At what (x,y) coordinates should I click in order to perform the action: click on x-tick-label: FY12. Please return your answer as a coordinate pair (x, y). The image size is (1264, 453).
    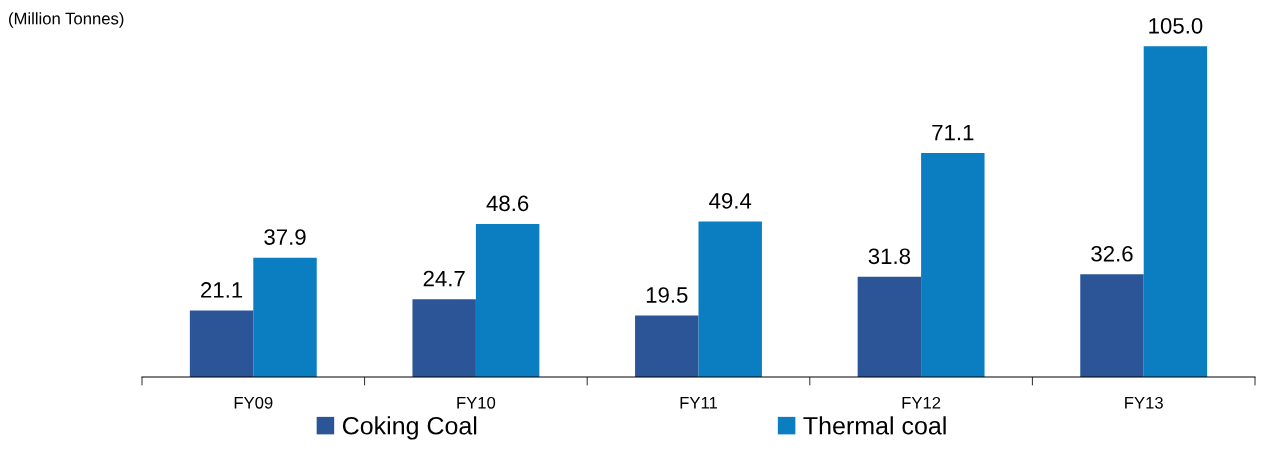
    Looking at the image, I should click on (921, 402).